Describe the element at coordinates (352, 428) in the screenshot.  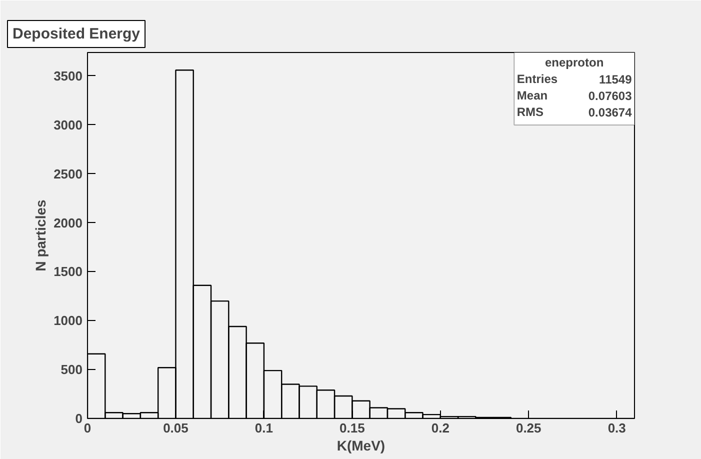
I see `x-tick-label: 0.15` at that location.